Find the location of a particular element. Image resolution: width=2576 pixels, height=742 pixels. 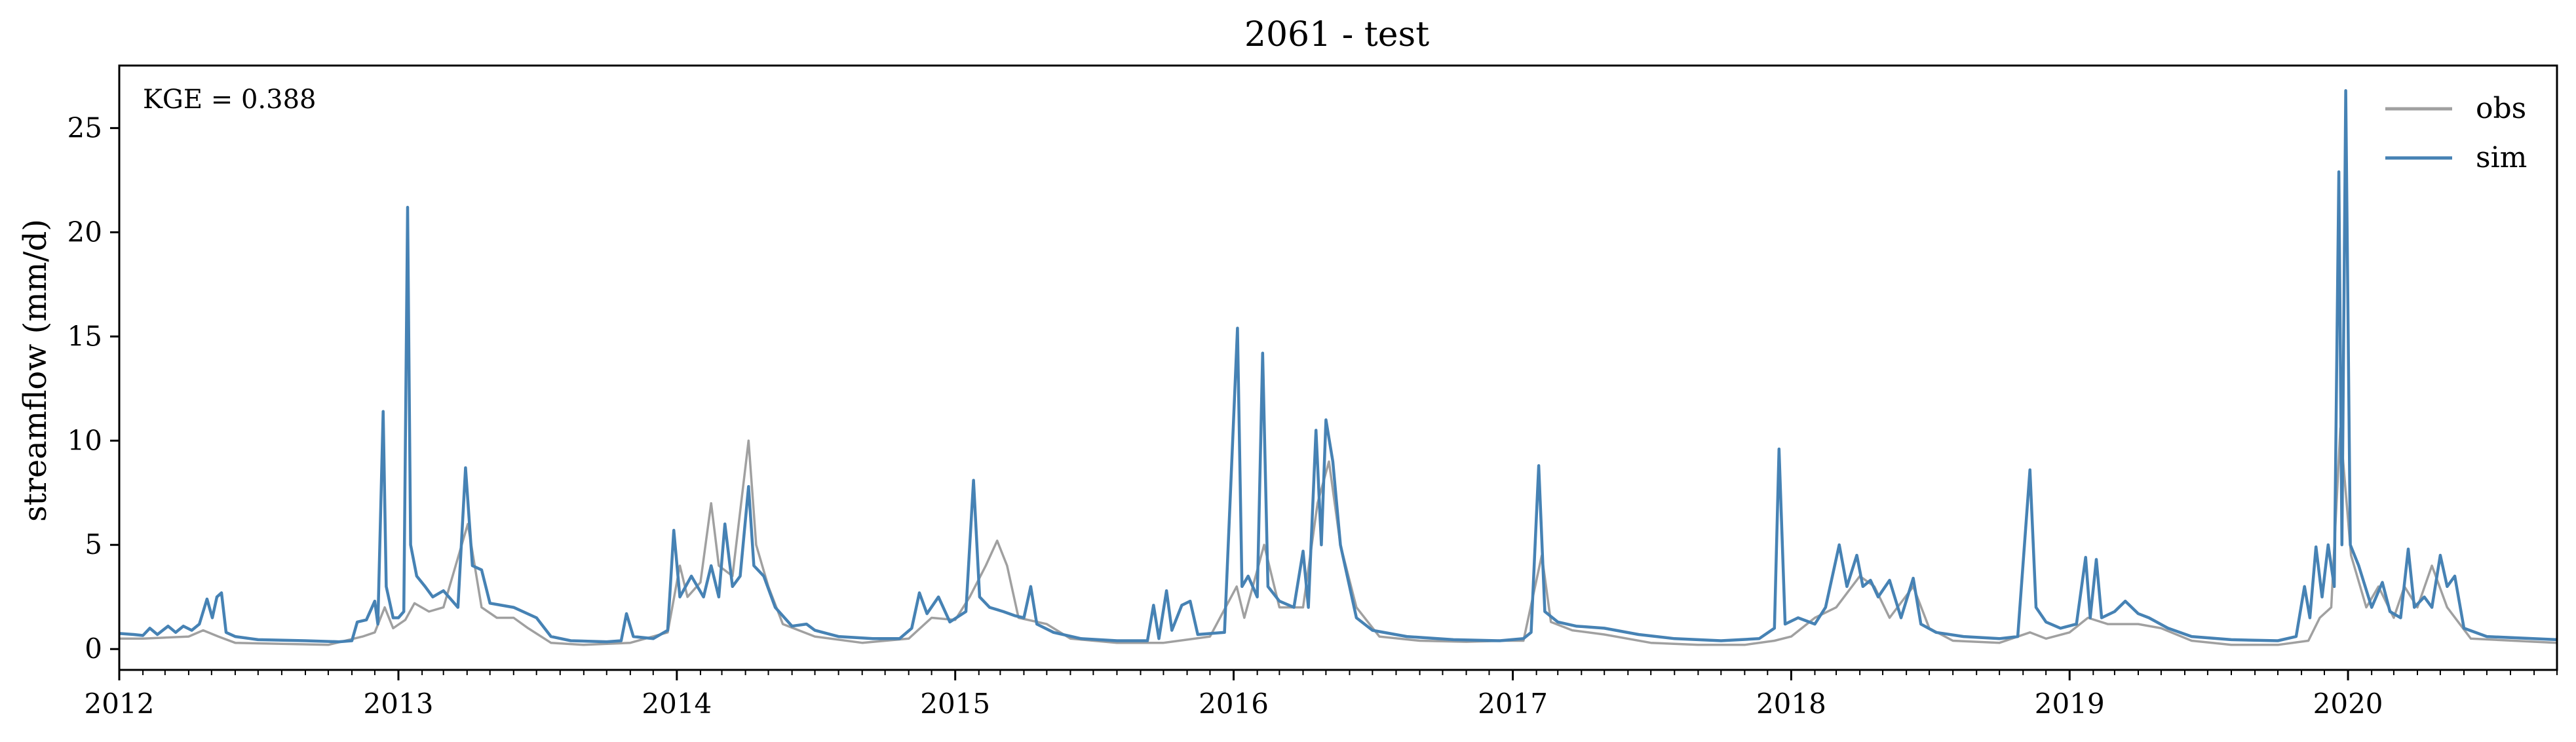

y-tick-label: 25 is located at coordinates (84, 127).